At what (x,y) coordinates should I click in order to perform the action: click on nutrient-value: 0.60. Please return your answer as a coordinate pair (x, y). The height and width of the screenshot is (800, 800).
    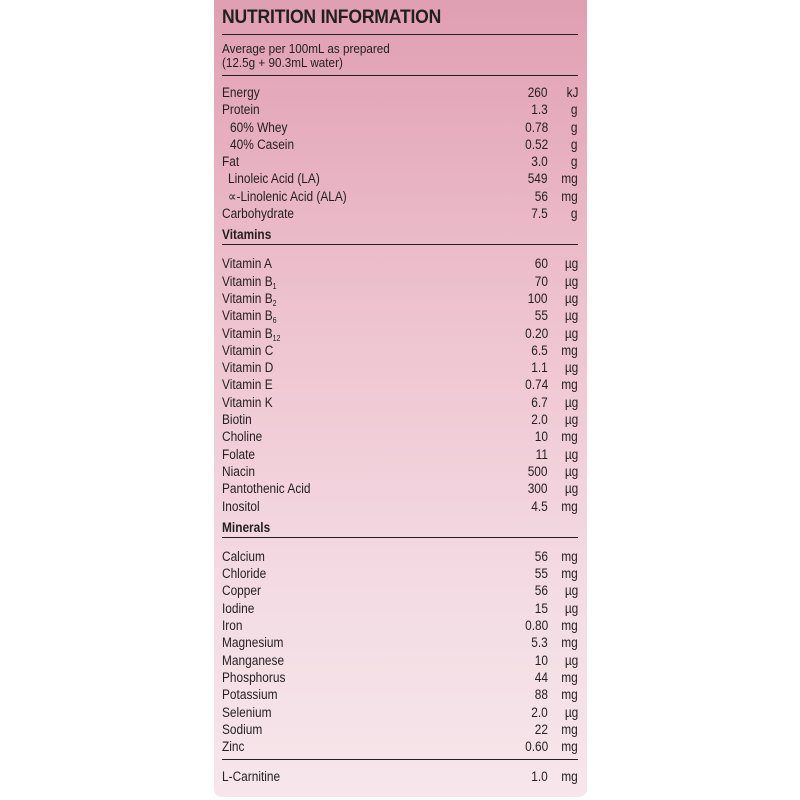
    Looking at the image, I should click on (536, 747).